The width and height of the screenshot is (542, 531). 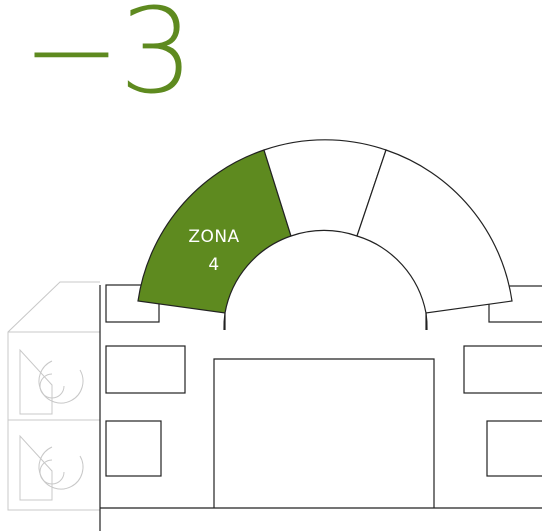 I want to click on arc-inner-tail-right, so click(x=426, y=321).